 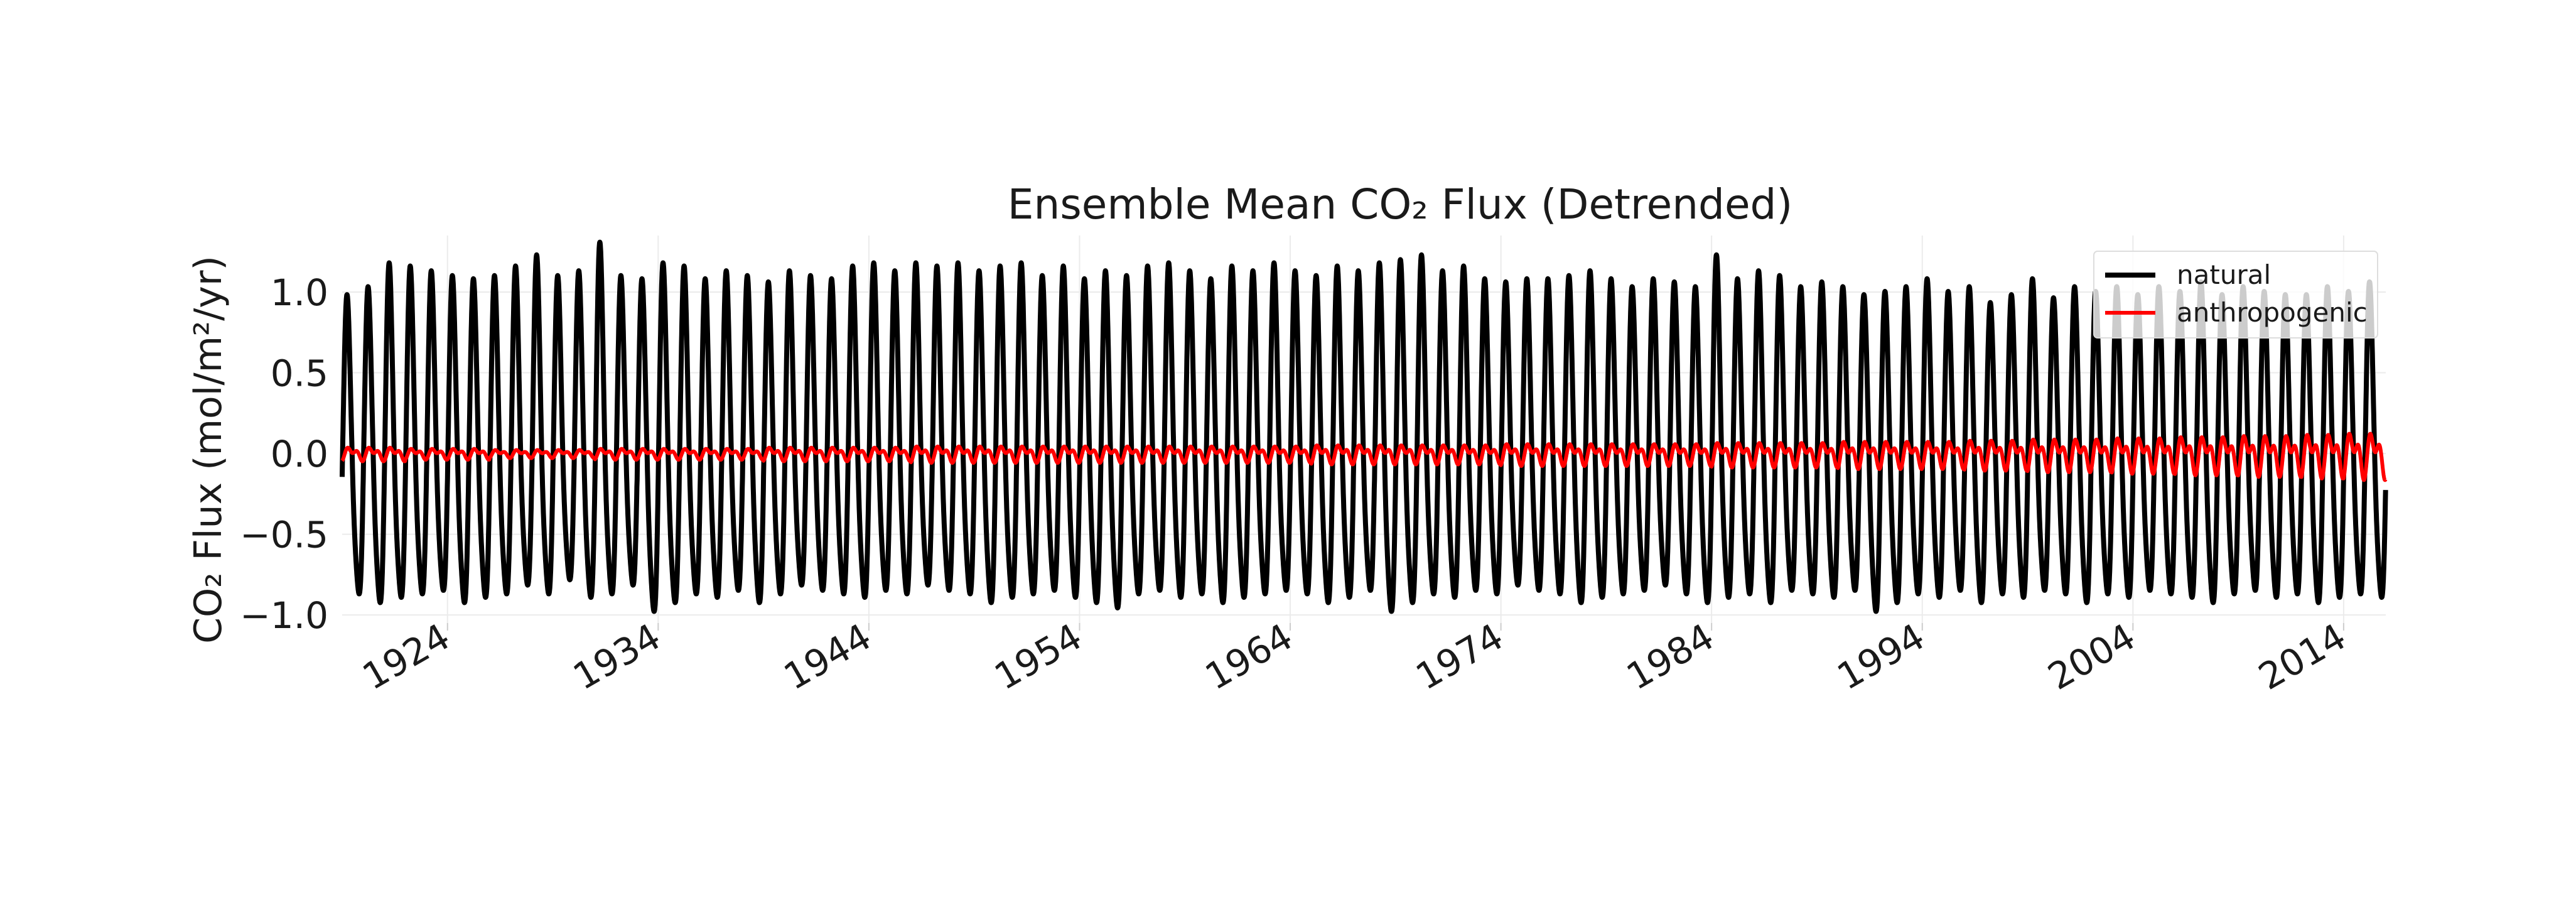 I want to click on y-tick-label: −0.5, so click(x=284, y=535).